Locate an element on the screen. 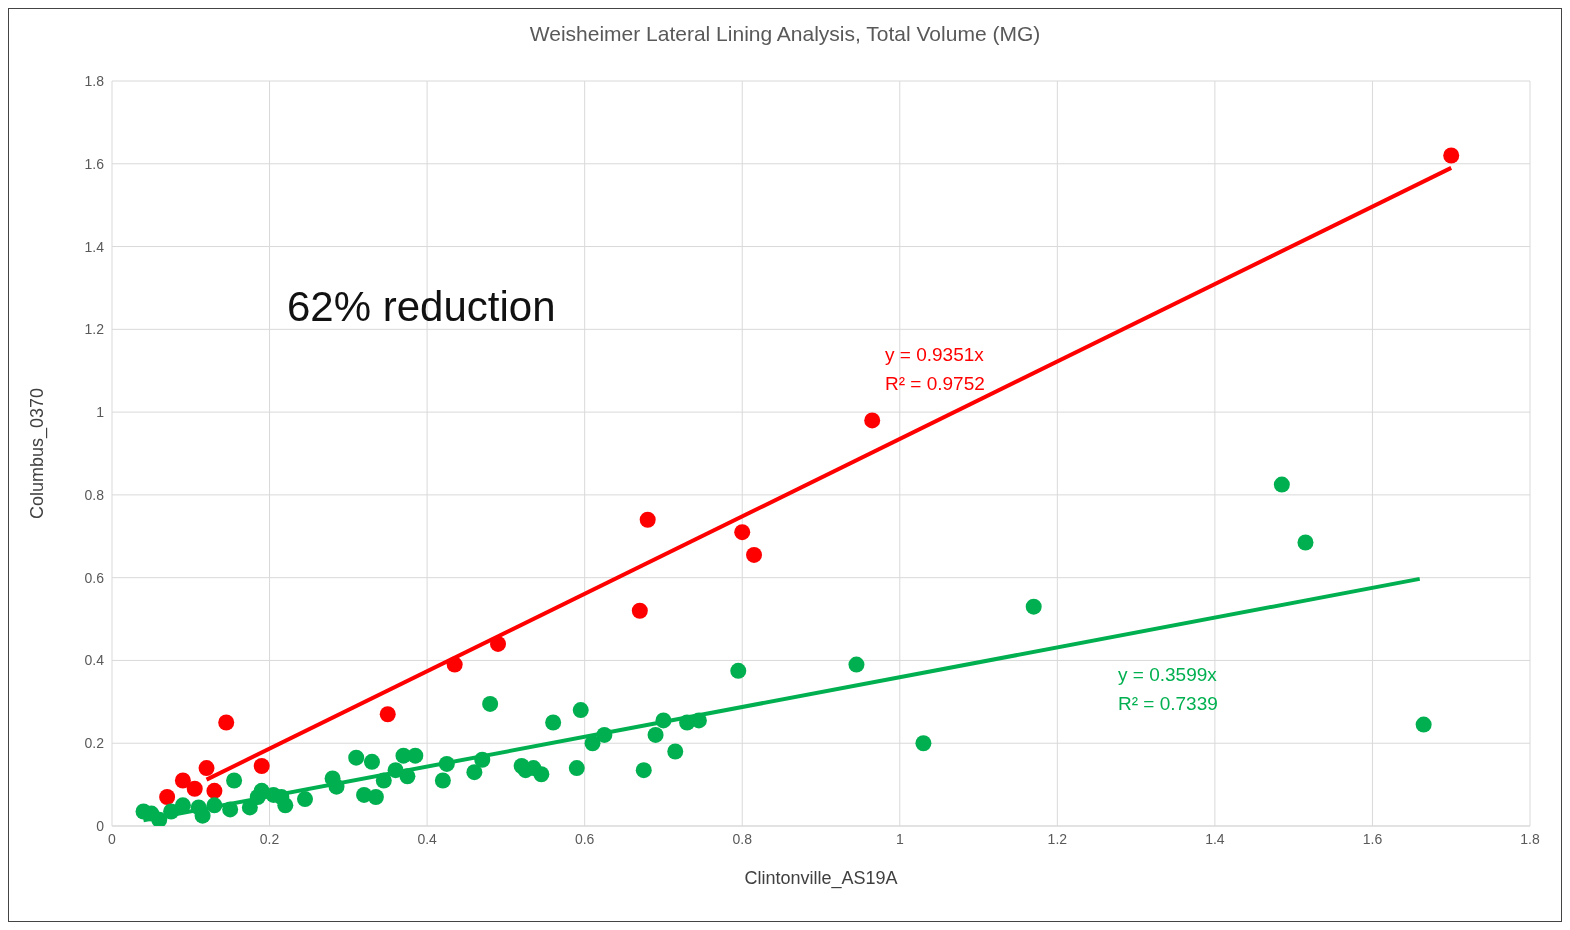  x-tick-label: 1.6 is located at coordinates (1372, 838).